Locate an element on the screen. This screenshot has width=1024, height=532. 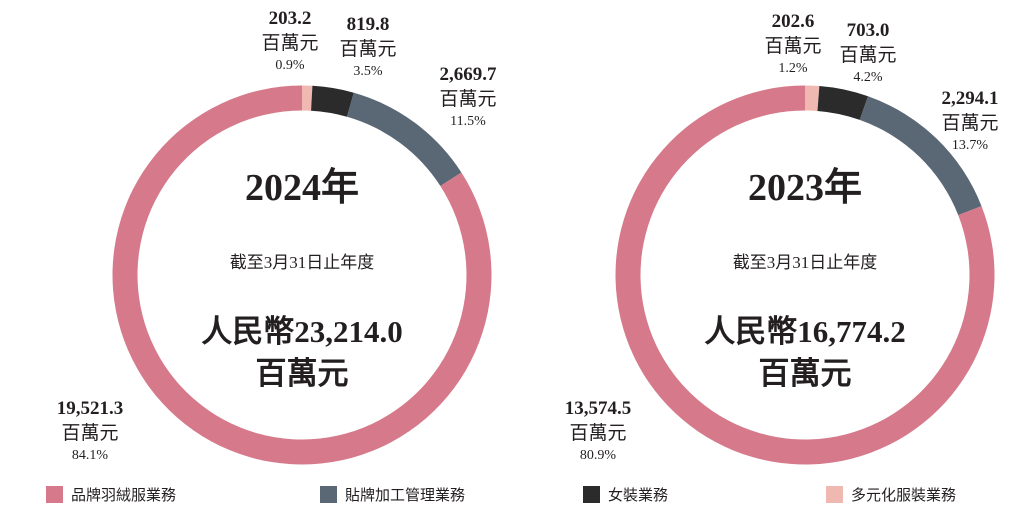
slice-percent-label: 4.2% is located at coordinates (868, 77).